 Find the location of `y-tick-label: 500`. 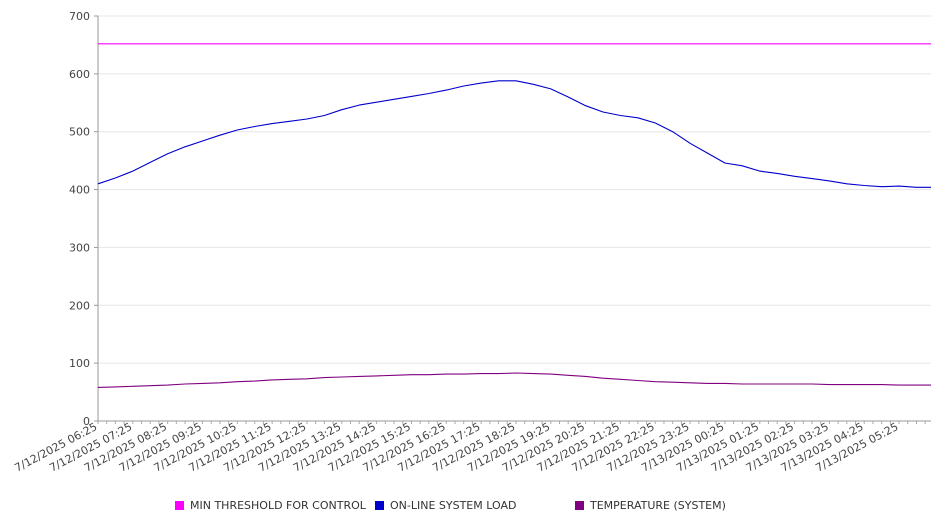

y-tick-label: 500 is located at coordinates (79, 132).